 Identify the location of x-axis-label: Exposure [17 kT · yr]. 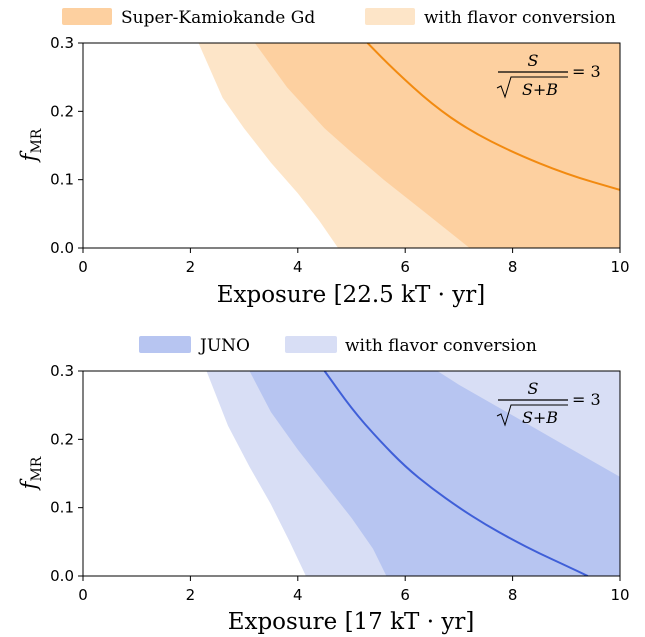
(351, 622).